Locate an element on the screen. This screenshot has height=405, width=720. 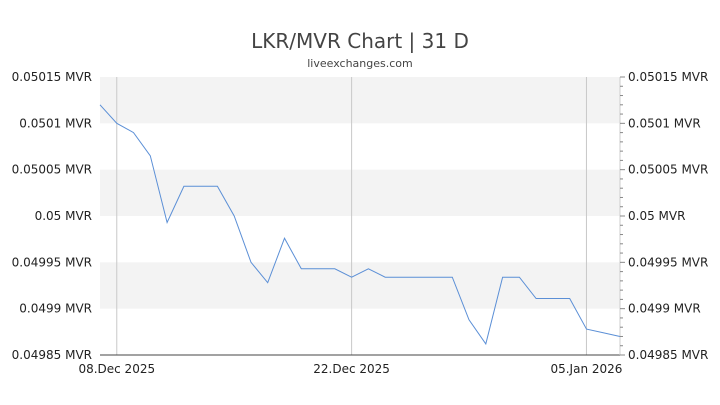
x-tick-label: 08.Dec 2025 is located at coordinates (116, 369).